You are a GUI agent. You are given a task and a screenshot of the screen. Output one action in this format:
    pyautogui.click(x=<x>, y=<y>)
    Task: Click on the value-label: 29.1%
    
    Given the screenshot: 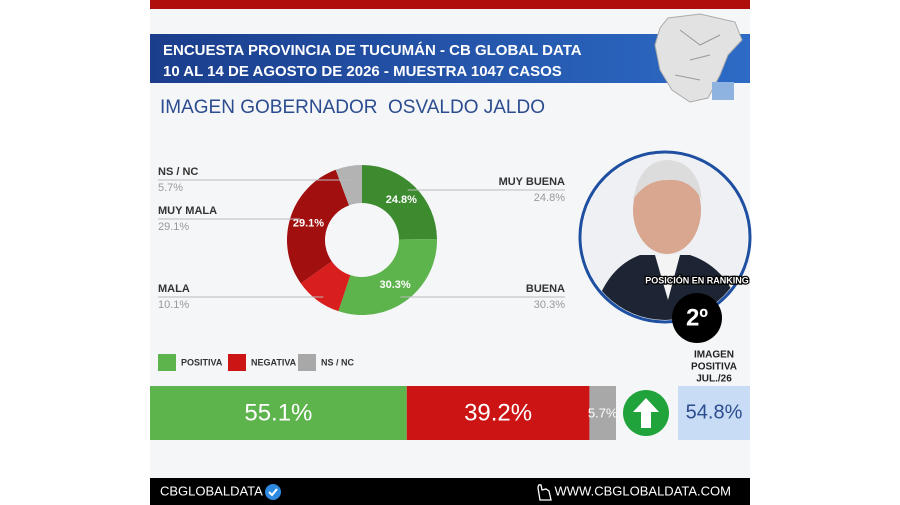 What is the action you would take?
    pyautogui.click(x=173, y=227)
    